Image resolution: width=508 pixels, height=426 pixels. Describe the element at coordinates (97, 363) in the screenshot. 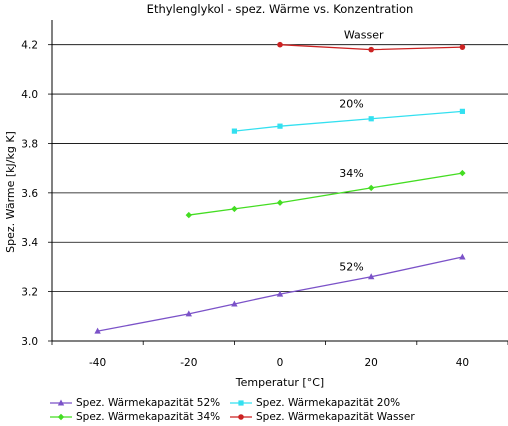

I see `x-tick-label: -40` at that location.